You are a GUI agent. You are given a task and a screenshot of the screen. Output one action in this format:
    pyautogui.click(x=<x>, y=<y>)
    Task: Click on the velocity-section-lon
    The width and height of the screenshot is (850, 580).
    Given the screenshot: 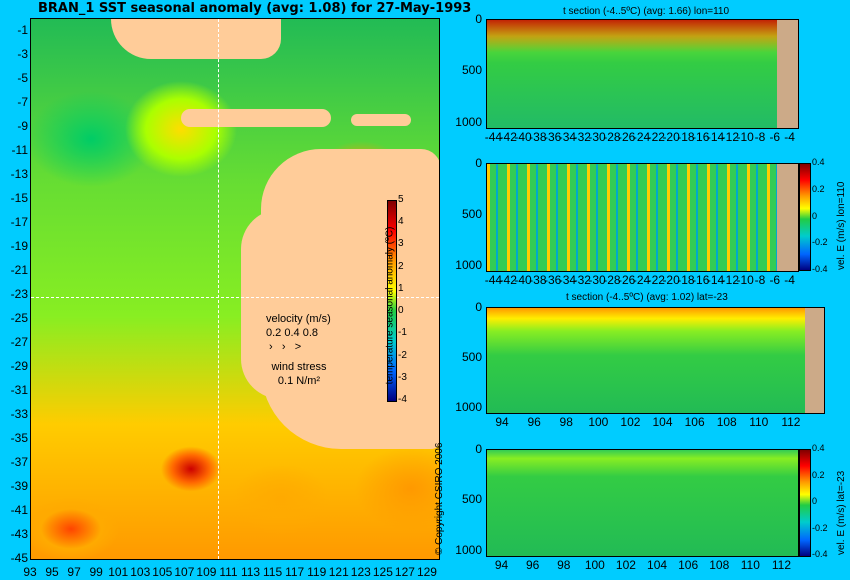 What is the action you would take?
    pyautogui.click(x=642, y=217)
    